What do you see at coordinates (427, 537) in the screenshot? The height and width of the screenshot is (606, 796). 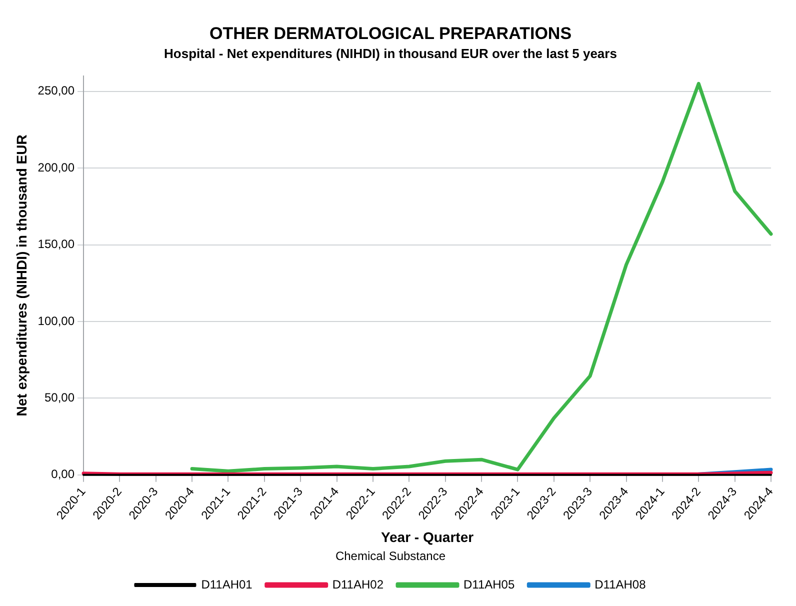 I see `x-axis-title: Year - Quarter` at bounding box center [427, 537].